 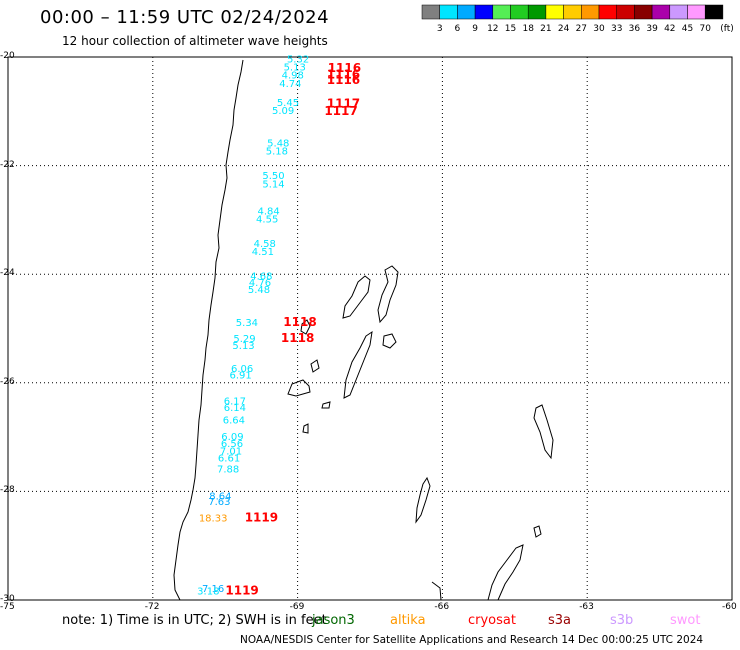 What do you see at coordinates (458, 29) in the screenshot?
I see `legend-label: 6` at bounding box center [458, 29].